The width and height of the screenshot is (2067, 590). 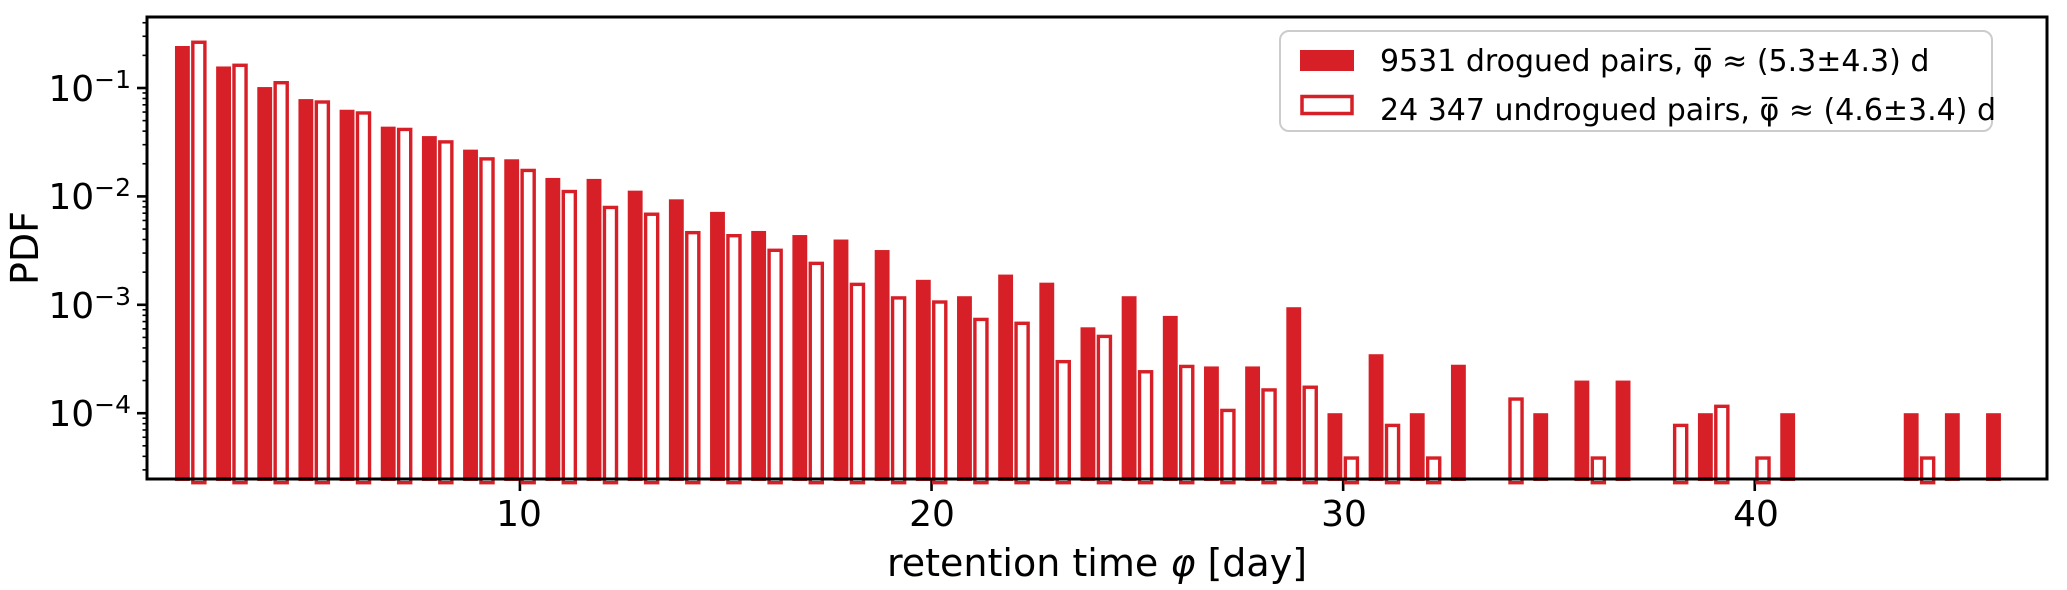 What do you see at coordinates (1327, 105) in the screenshot?
I see `legend-swatch-undrogued` at bounding box center [1327, 105].